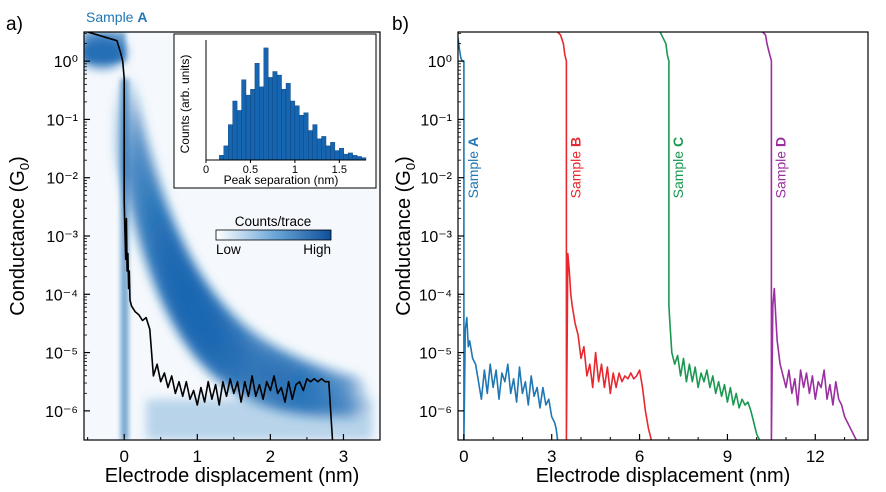 Image resolution: width=886 pixels, height=492 pixels. What do you see at coordinates (727, 456) in the screenshot?
I see `x-tick-label: 9` at bounding box center [727, 456].